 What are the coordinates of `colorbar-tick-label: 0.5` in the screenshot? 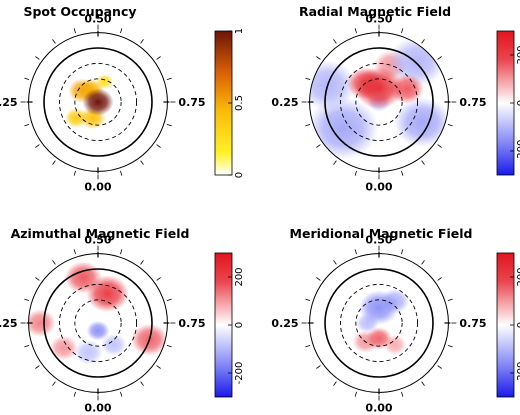 It's located at (239, 103).